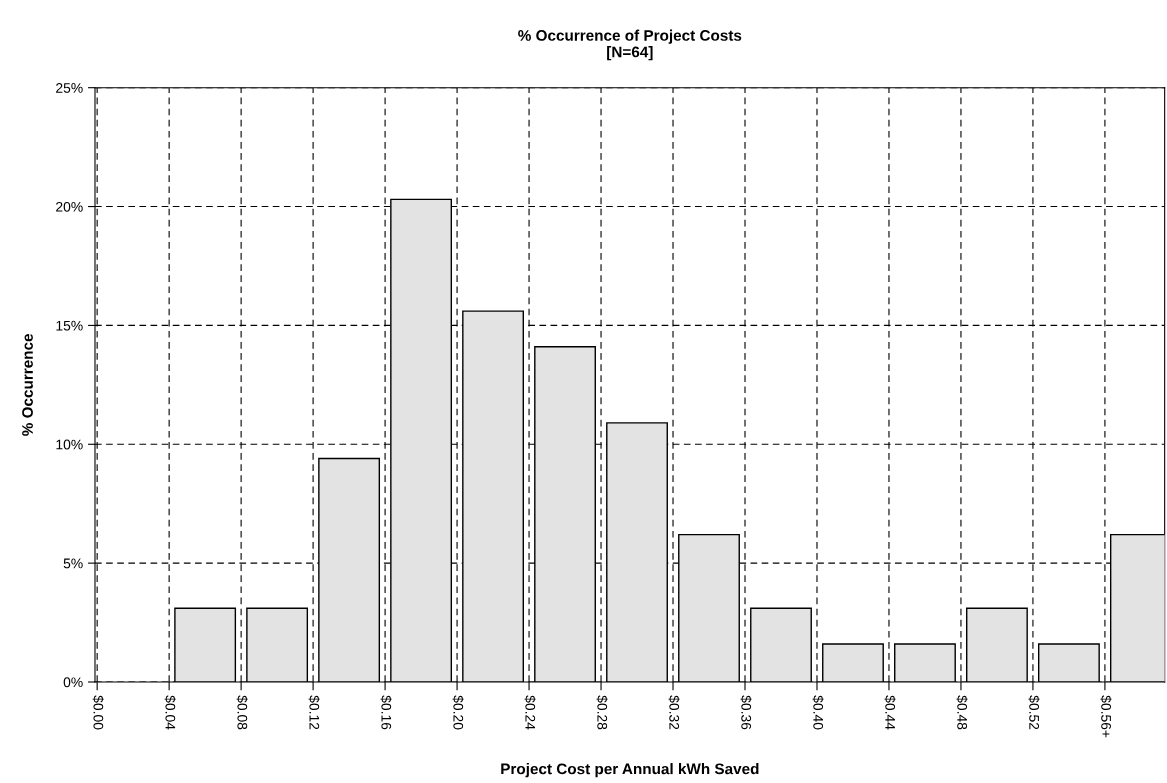 Image resolution: width=1167 pixels, height=783 pixels. I want to click on x-tick-label: $0.40, so click(818, 712).